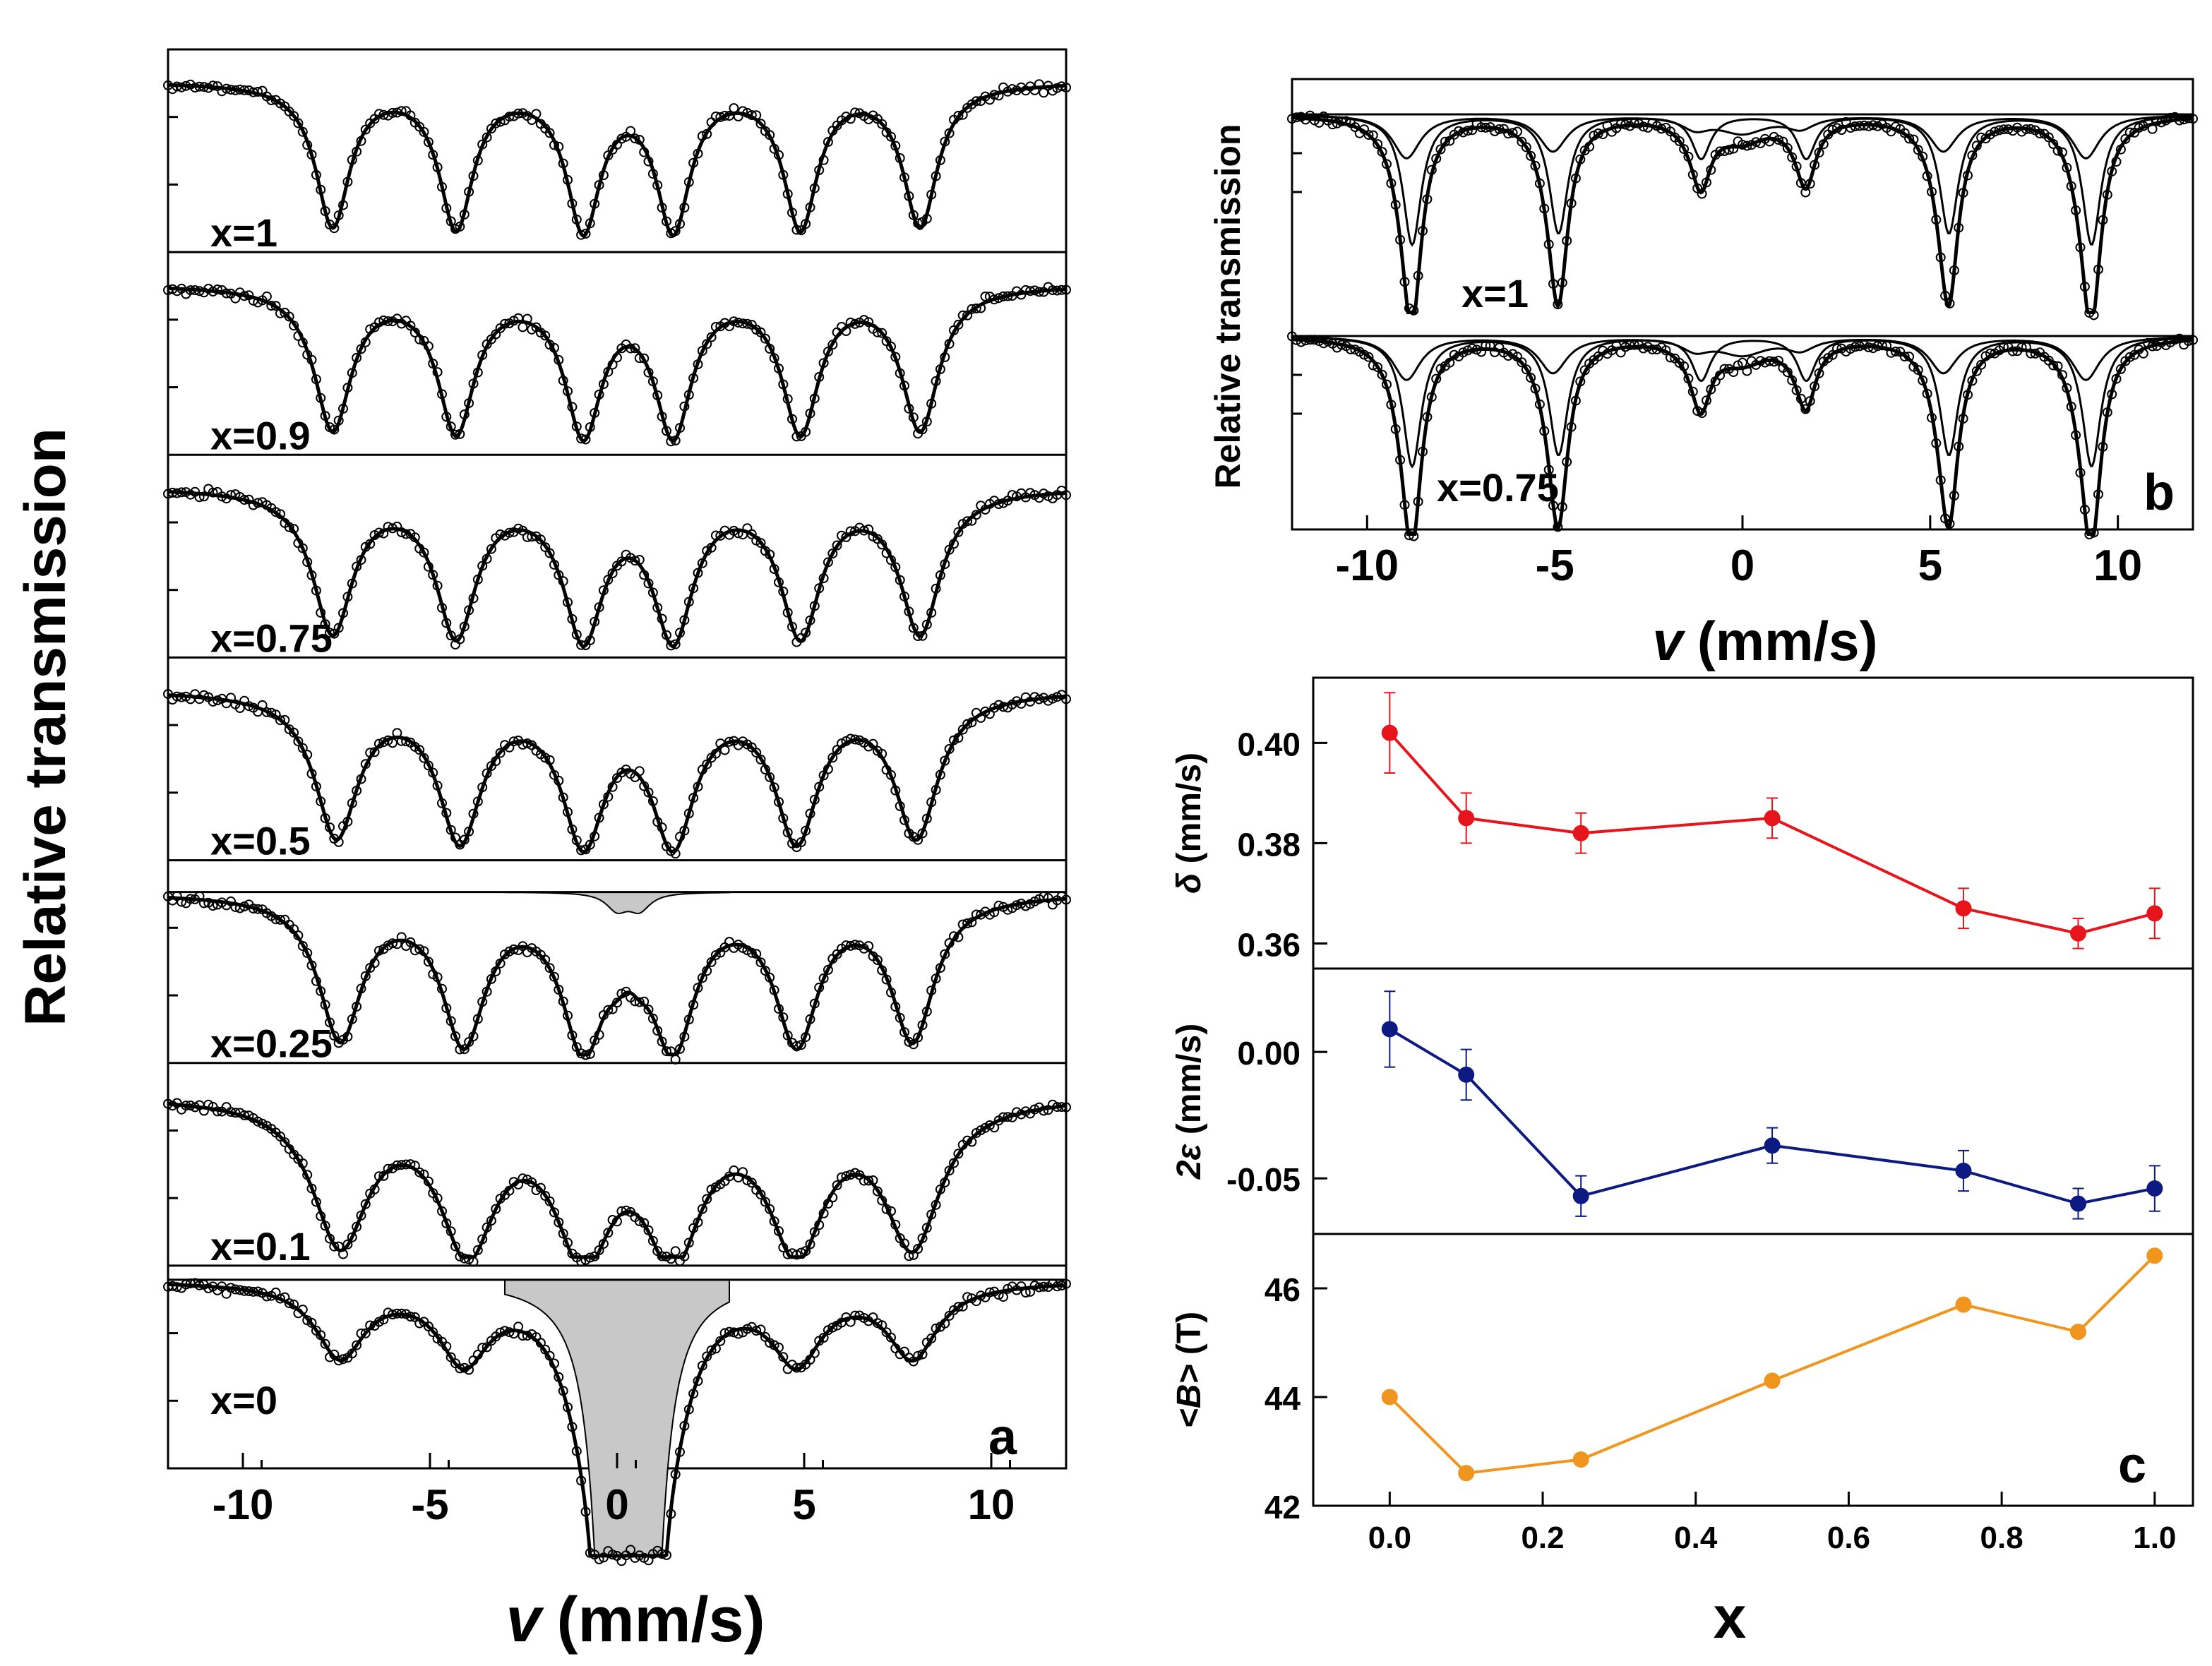 The width and height of the screenshot is (2212, 1666). Describe the element at coordinates (1189, 824) in the screenshot. I see `subplot-y-axis-label: δ (mm/s)` at that location.